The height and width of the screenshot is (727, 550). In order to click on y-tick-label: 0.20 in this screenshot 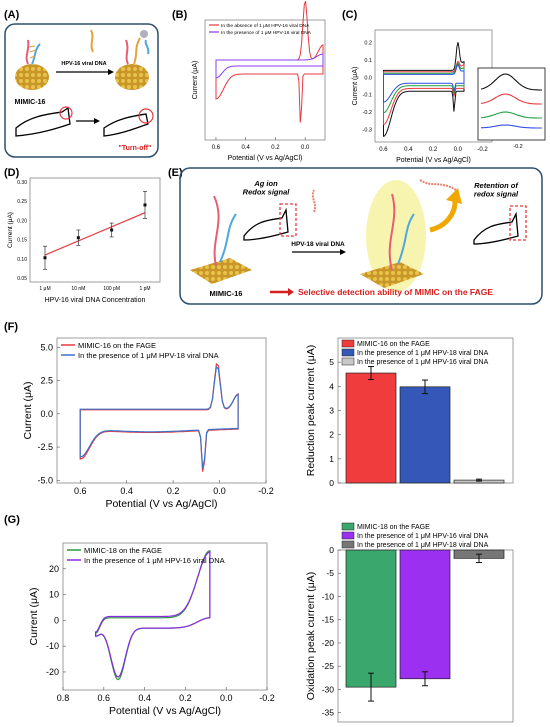, I will do `click(22, 221)`.